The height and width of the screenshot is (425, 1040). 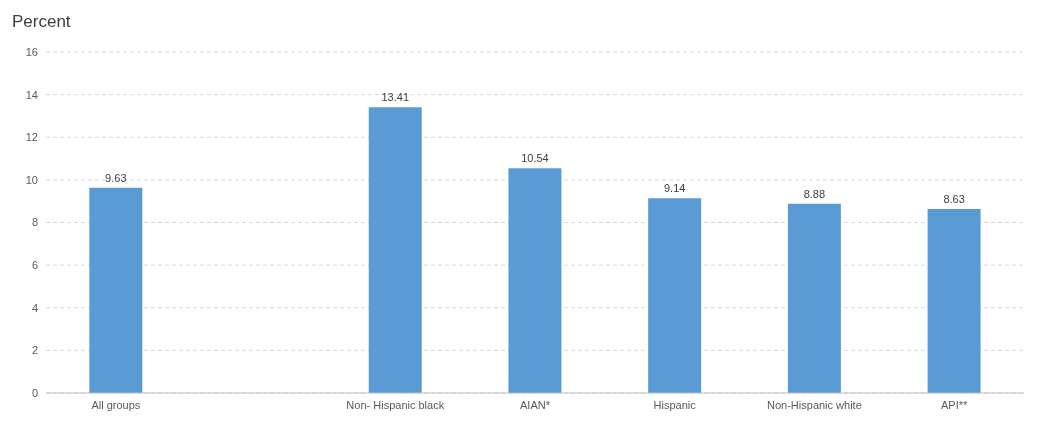 I want to click on x-tick-label: Non-Hispanic white, so click(x=814, y=404).